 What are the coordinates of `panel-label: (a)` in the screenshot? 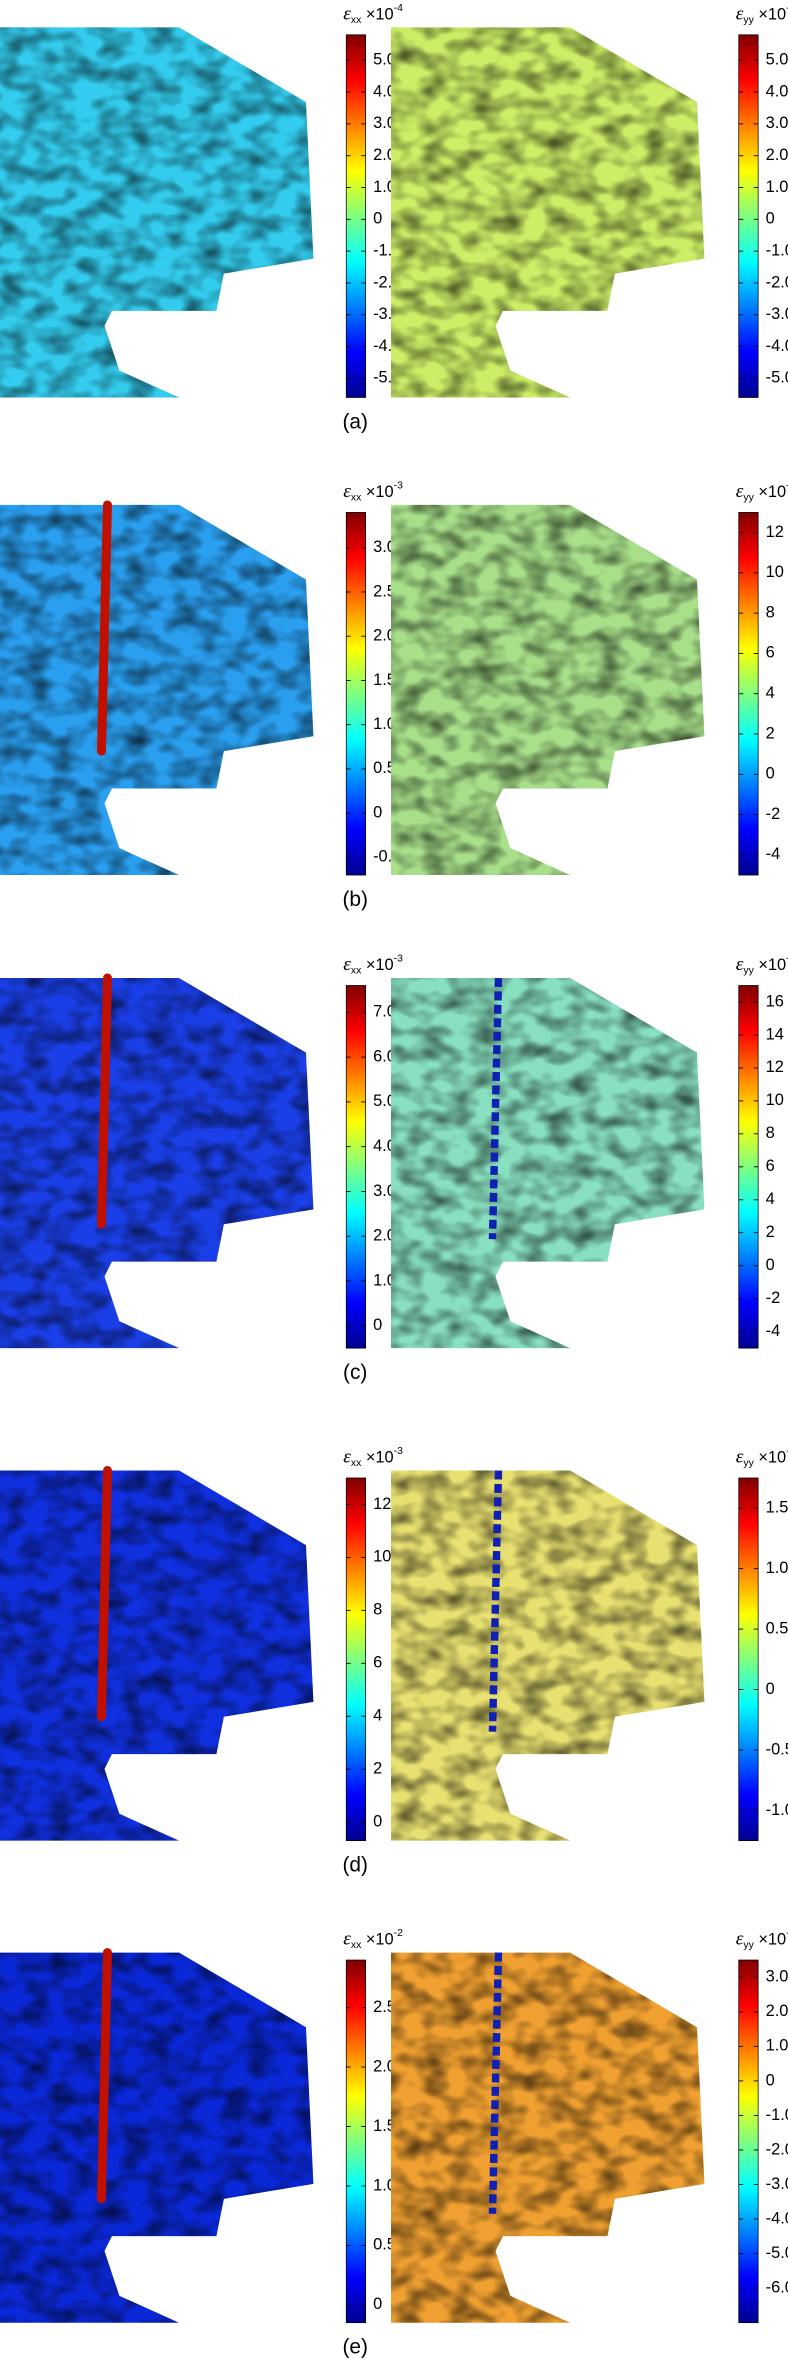 It's located at (355, 421).